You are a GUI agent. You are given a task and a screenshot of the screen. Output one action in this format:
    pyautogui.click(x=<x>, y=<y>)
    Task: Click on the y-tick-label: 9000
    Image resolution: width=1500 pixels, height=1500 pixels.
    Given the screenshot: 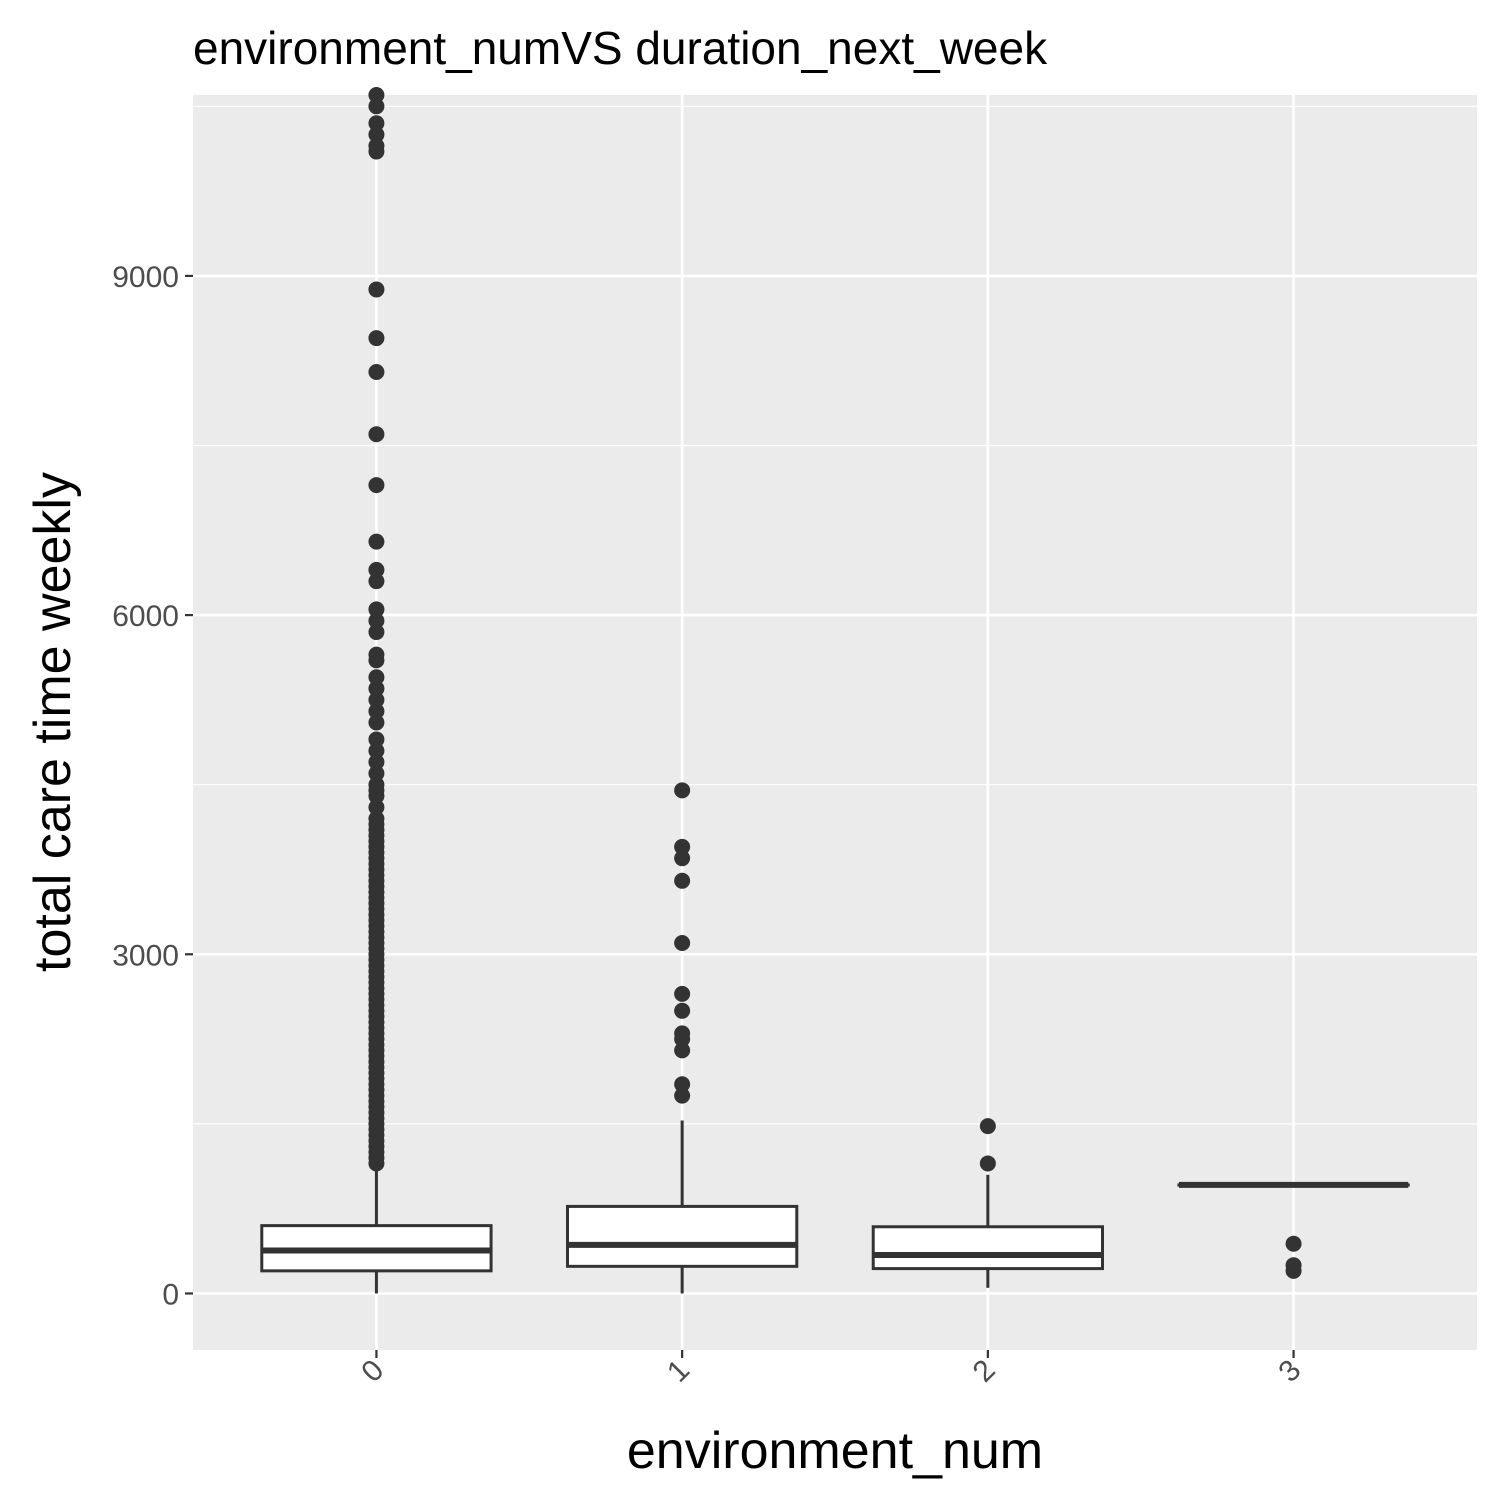 What is the action you would take?
    pyautogui.click(x=145, y=277)
    